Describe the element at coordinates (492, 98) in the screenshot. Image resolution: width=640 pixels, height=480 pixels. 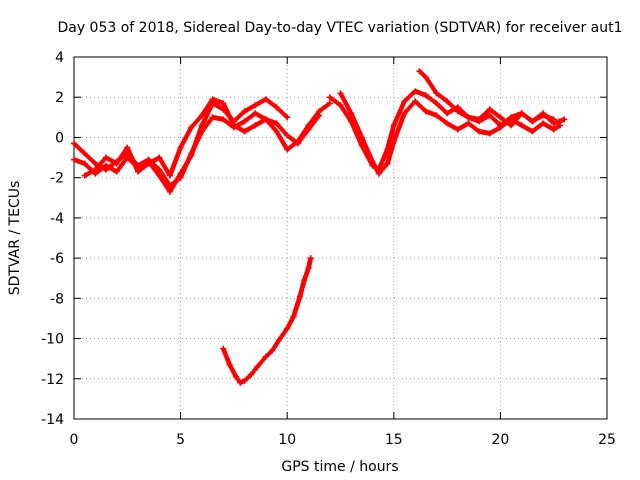
I see `series-satellite-track-f` at that location.